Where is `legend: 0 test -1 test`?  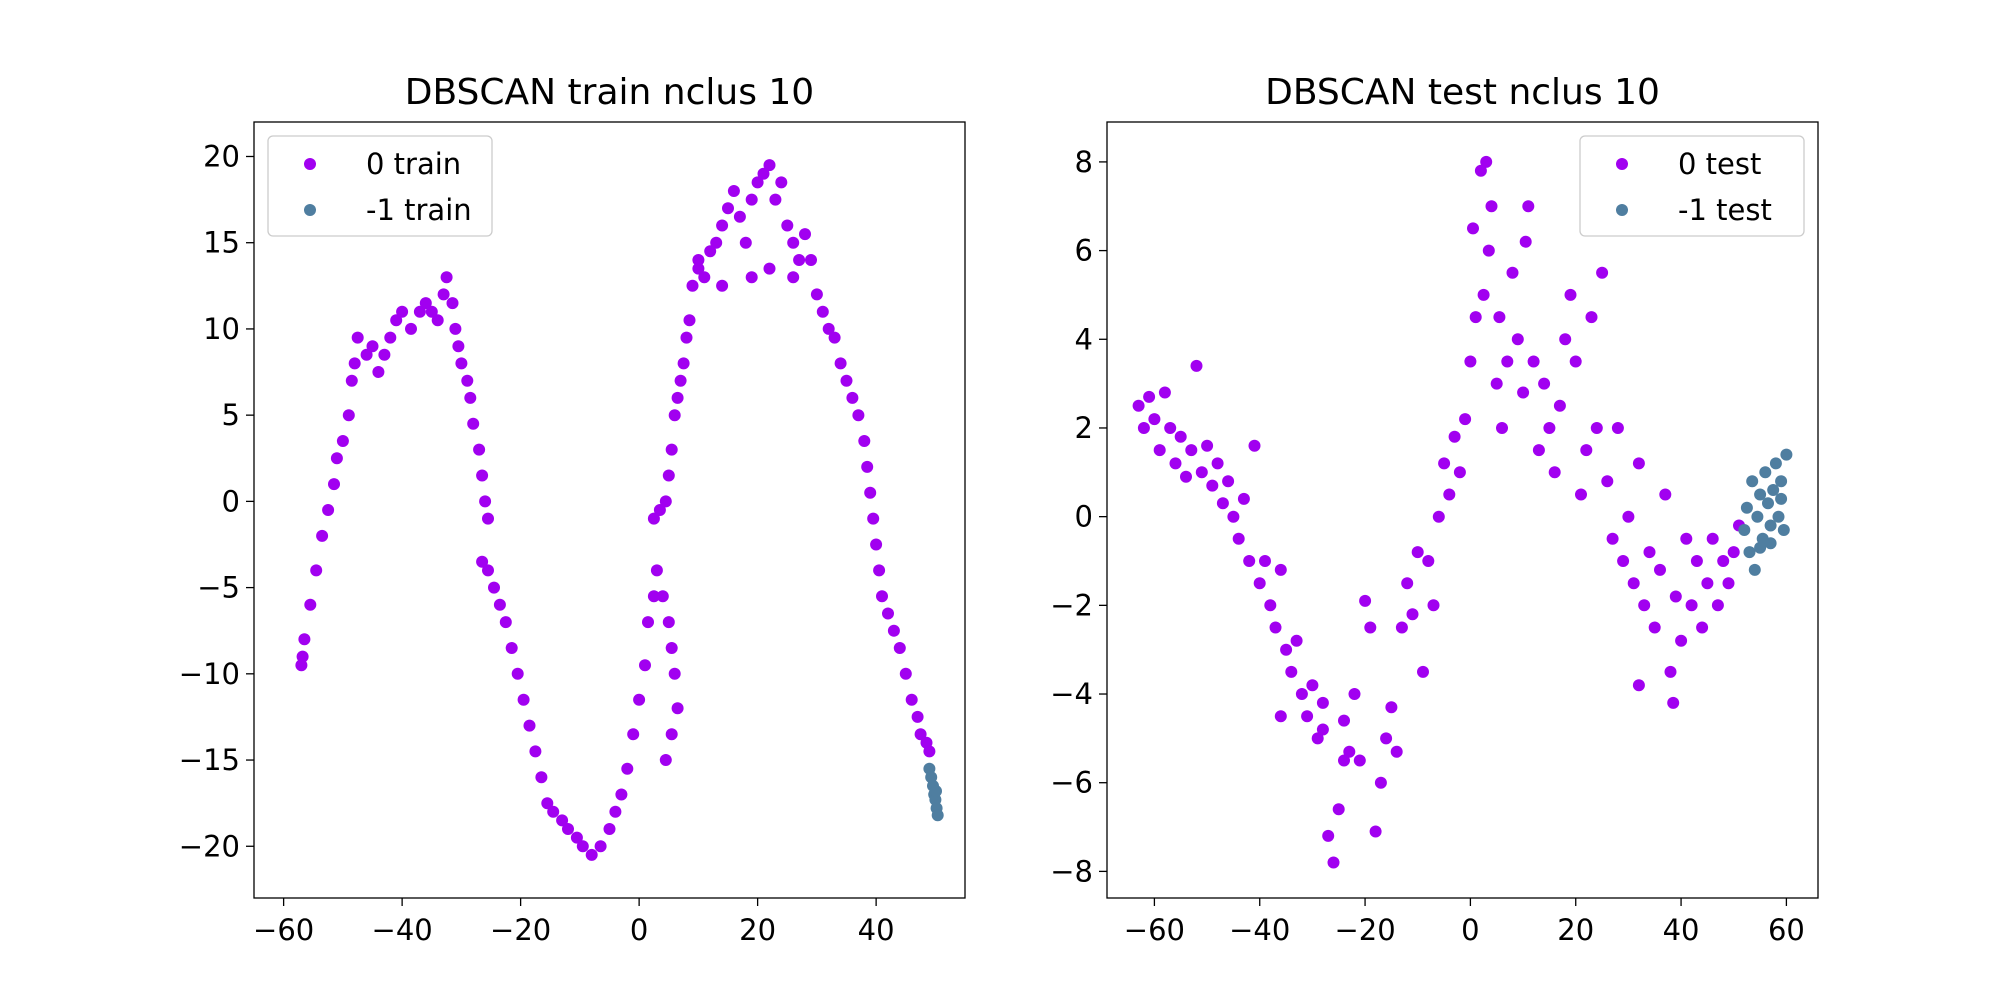 legend: 0 test -1 test is located at coordinates (1692, 186).